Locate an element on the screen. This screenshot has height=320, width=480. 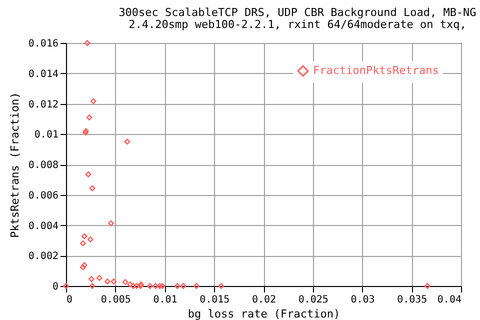
x-tick-label: 0.025 is located at coordinates (313, 300).